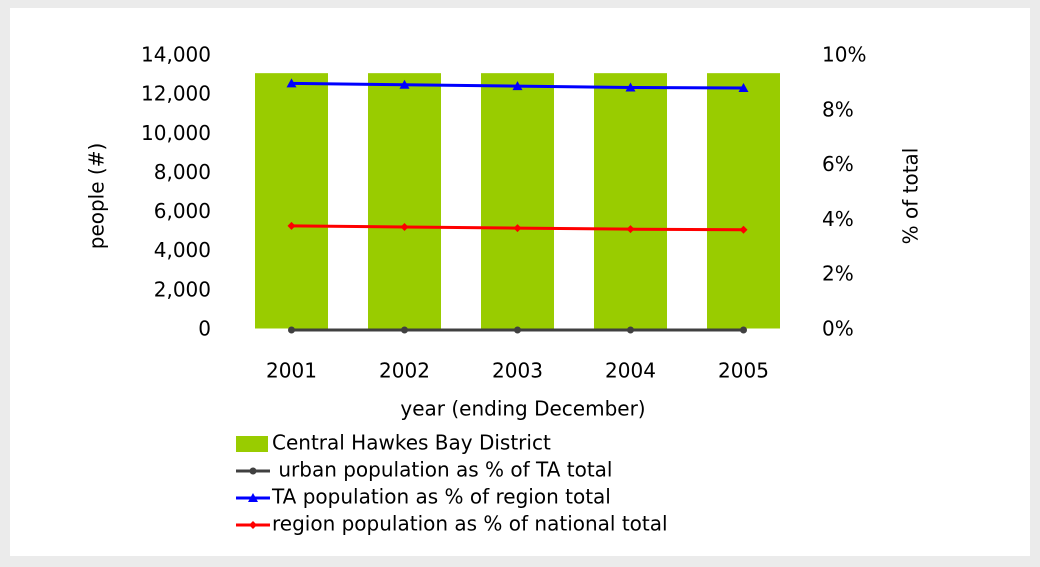 The height and width of the screenshot is (567, 1040). I want to click on y-tick-label: 8,000, so click(182, 172).